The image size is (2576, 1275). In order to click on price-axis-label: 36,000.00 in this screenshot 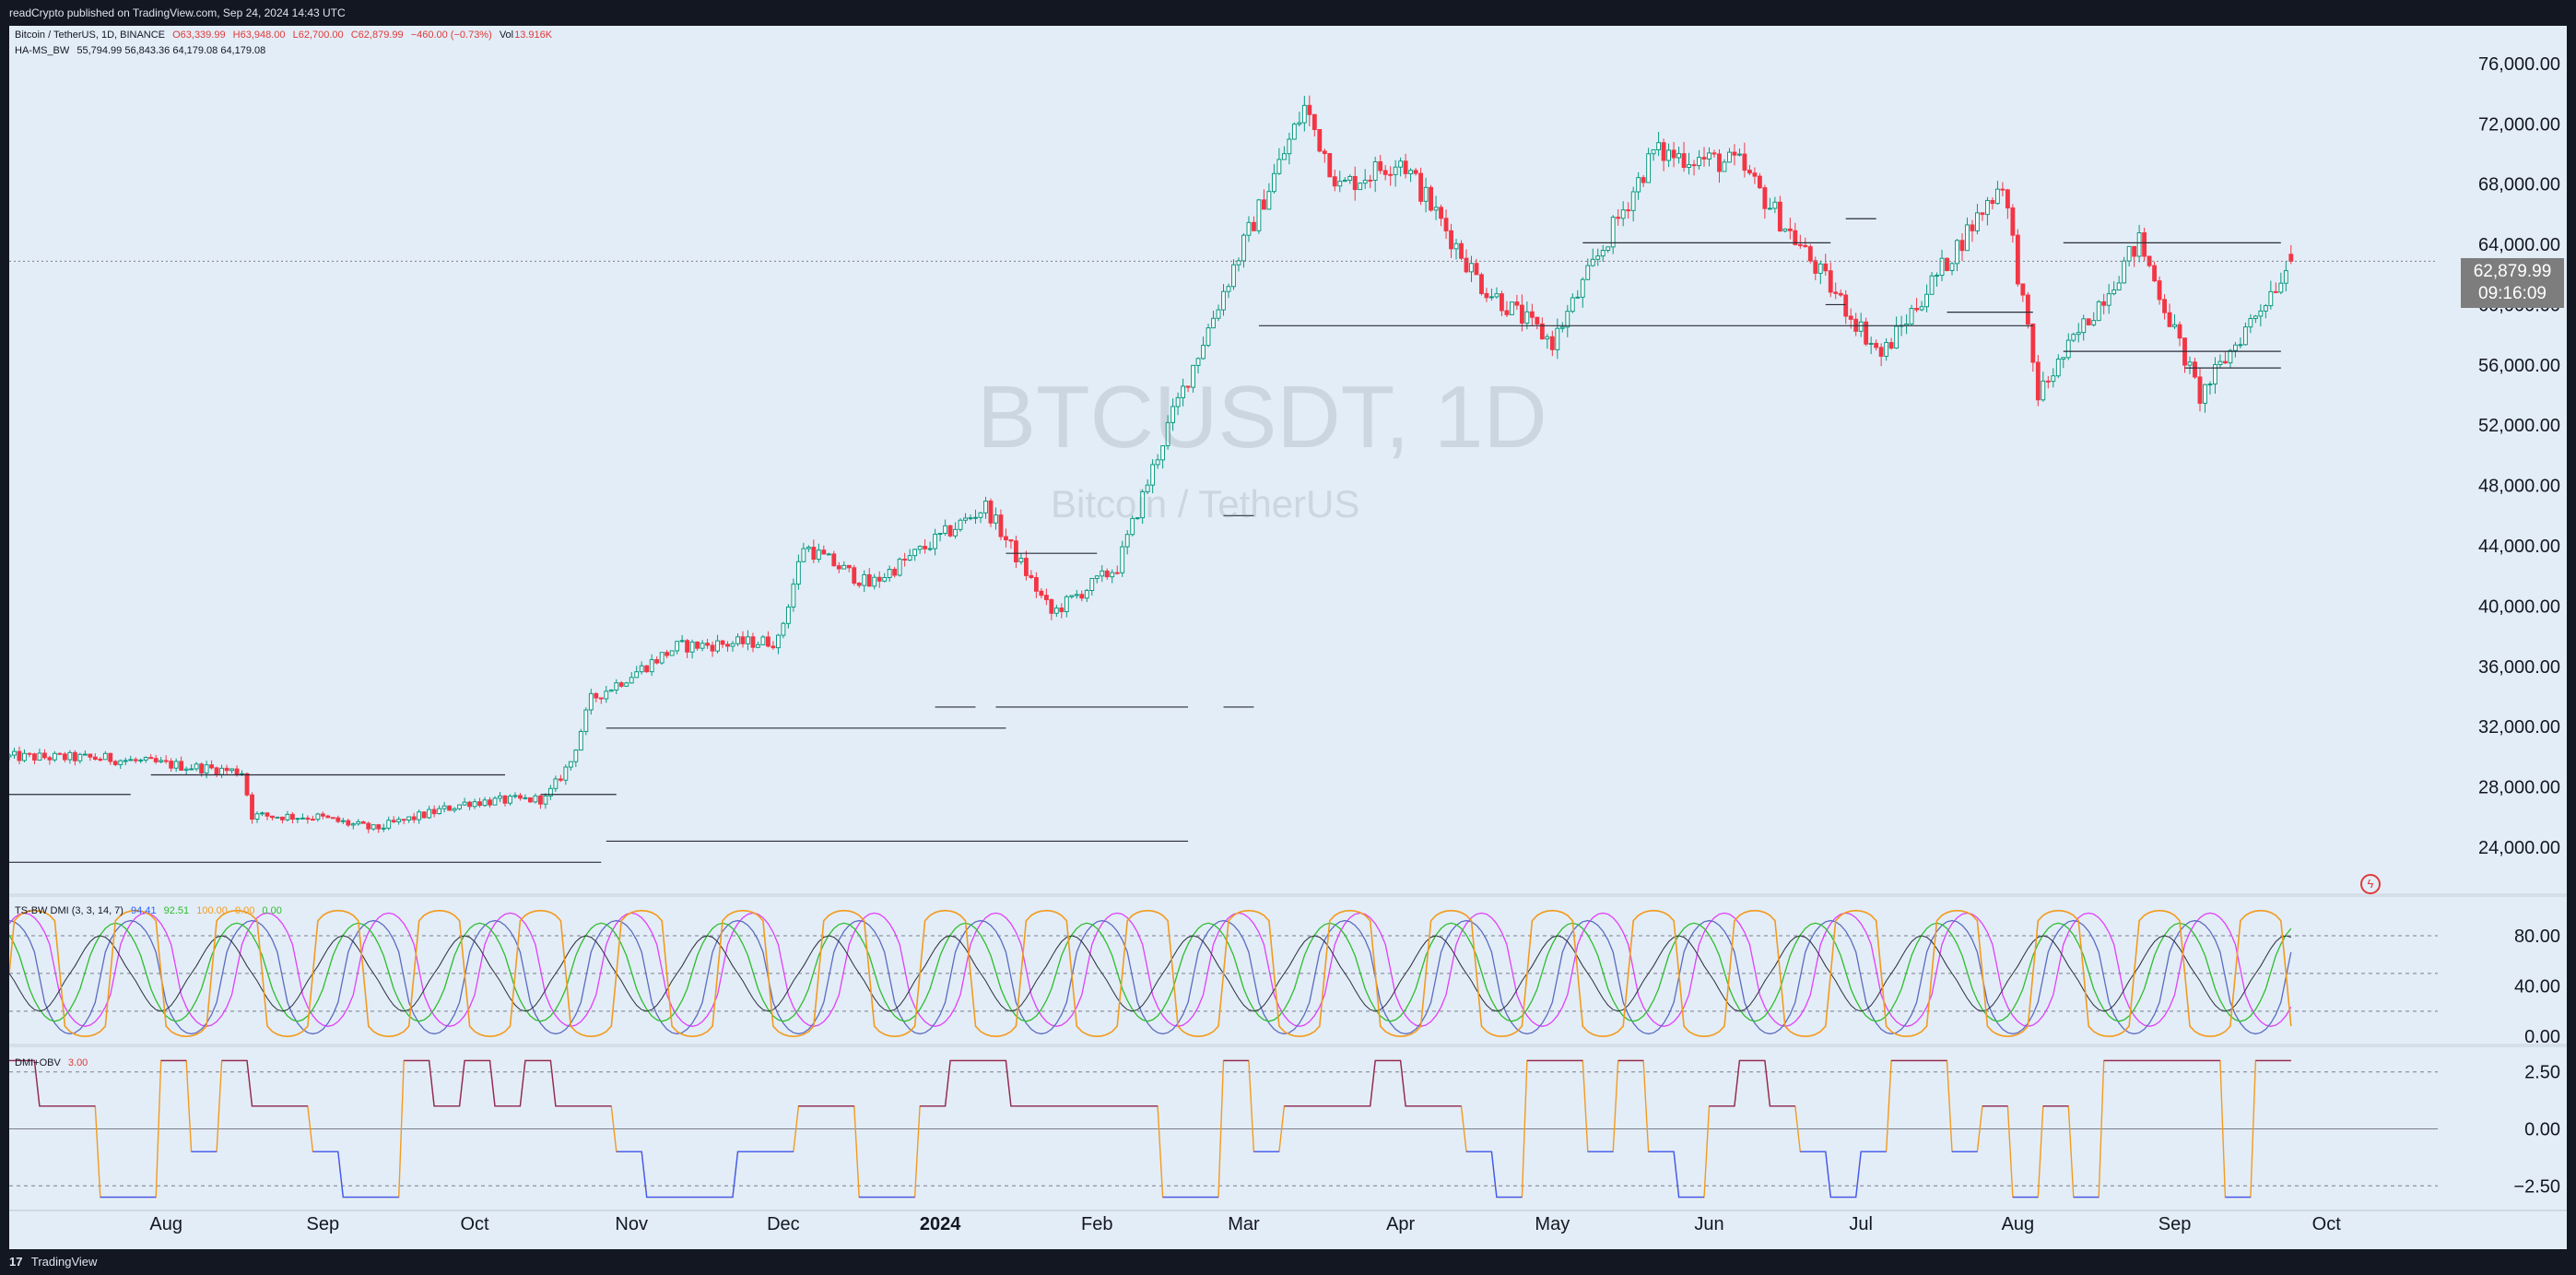, I will do `click(2519, 667)`.